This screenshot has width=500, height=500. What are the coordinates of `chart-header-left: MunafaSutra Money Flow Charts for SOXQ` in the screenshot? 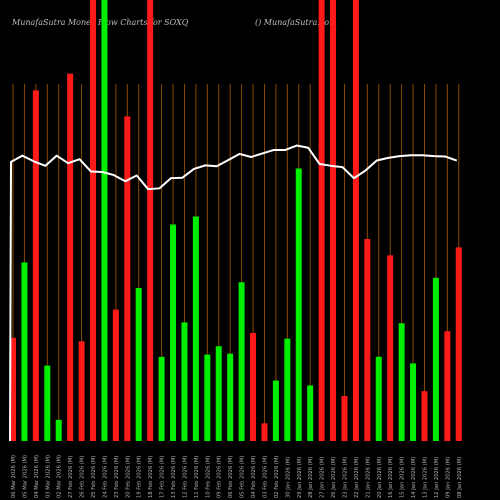 It's located at (100, 22).